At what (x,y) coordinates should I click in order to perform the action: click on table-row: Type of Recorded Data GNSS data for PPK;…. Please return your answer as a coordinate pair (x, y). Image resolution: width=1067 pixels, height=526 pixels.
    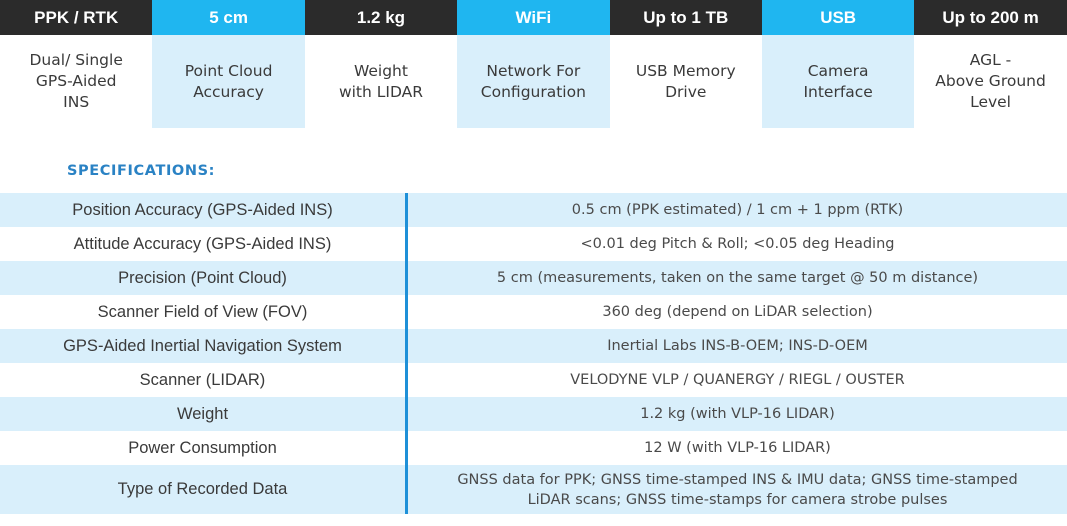
    Looking at the image, I should click on (533, 489).